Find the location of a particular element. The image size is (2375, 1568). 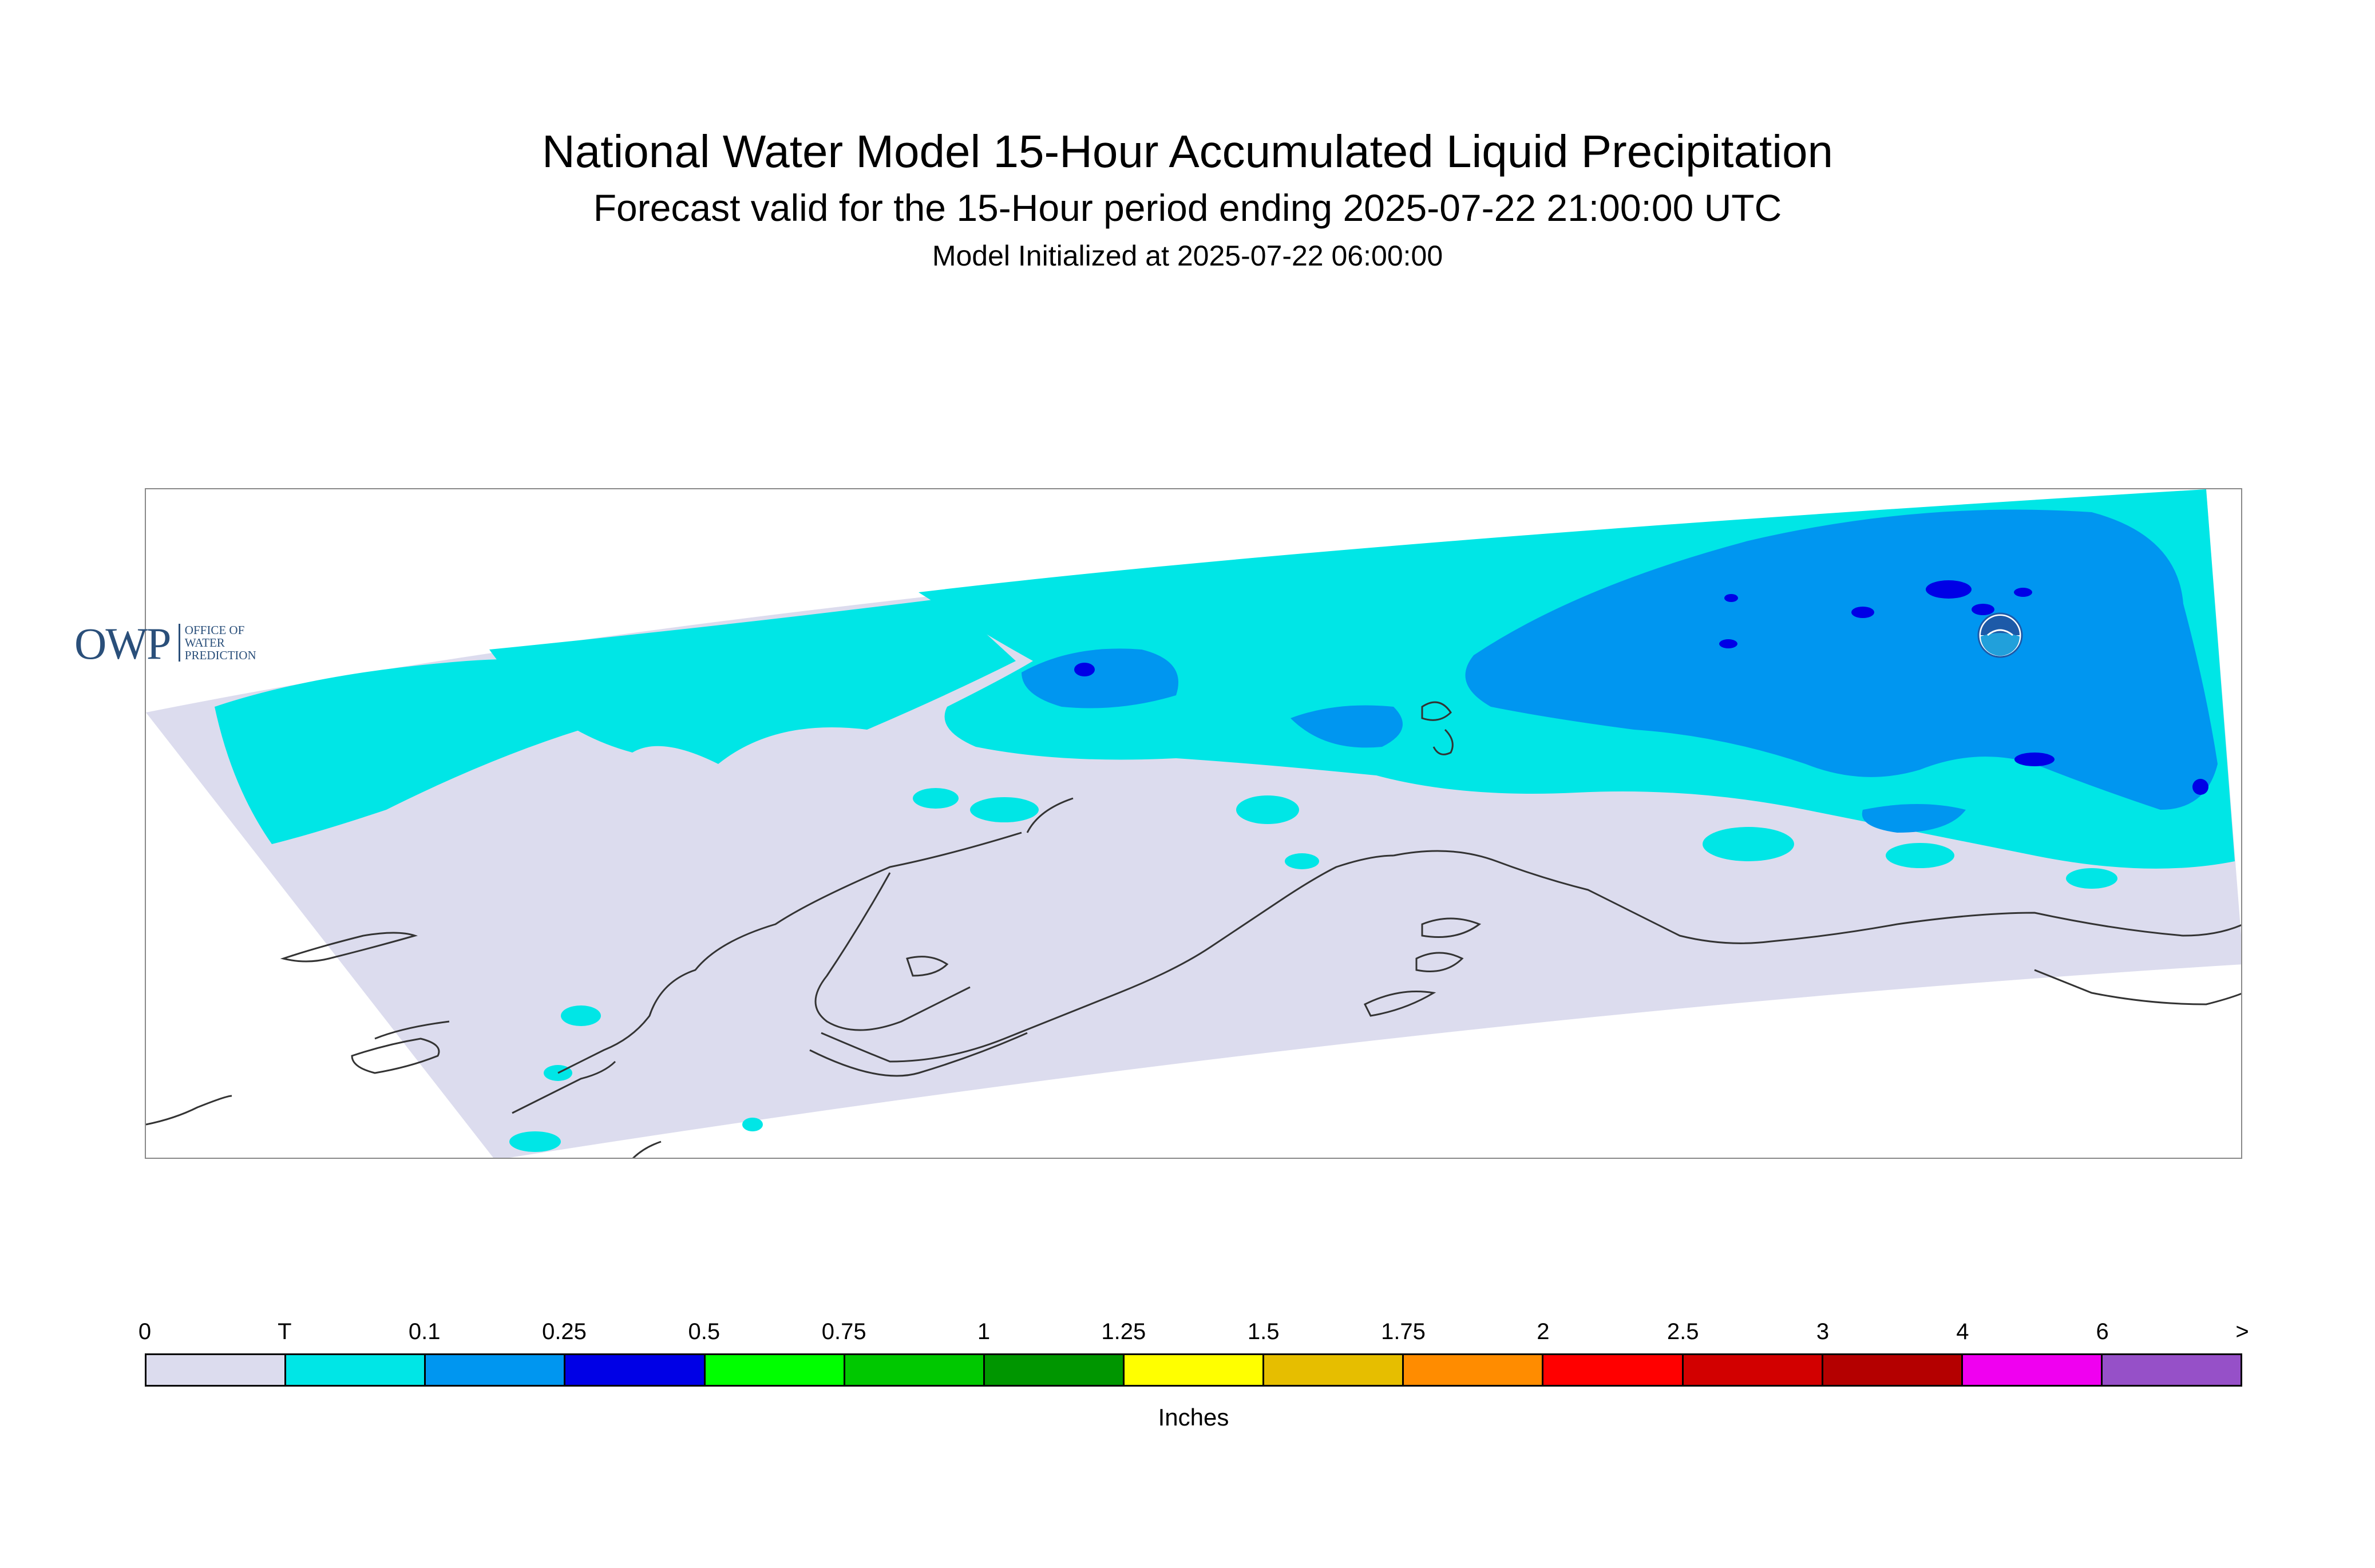

owp-logo-line1: OFFICE OF is located at coordinates (215, 630).